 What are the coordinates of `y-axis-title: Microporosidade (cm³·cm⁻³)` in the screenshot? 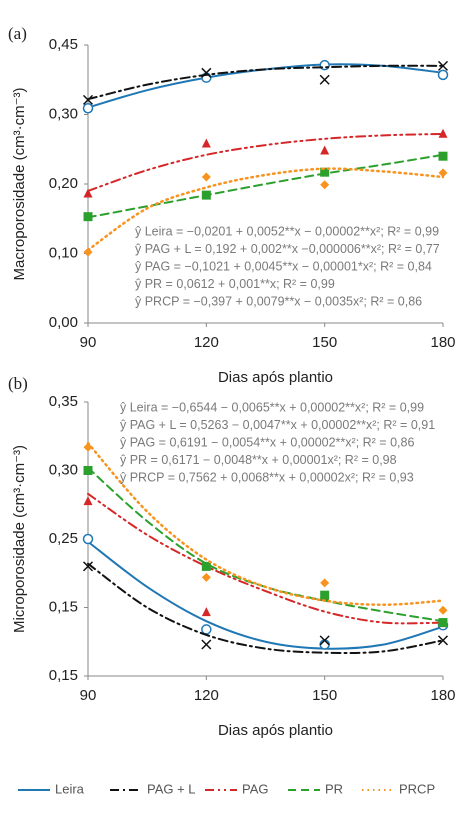 It's located at (19, 539).